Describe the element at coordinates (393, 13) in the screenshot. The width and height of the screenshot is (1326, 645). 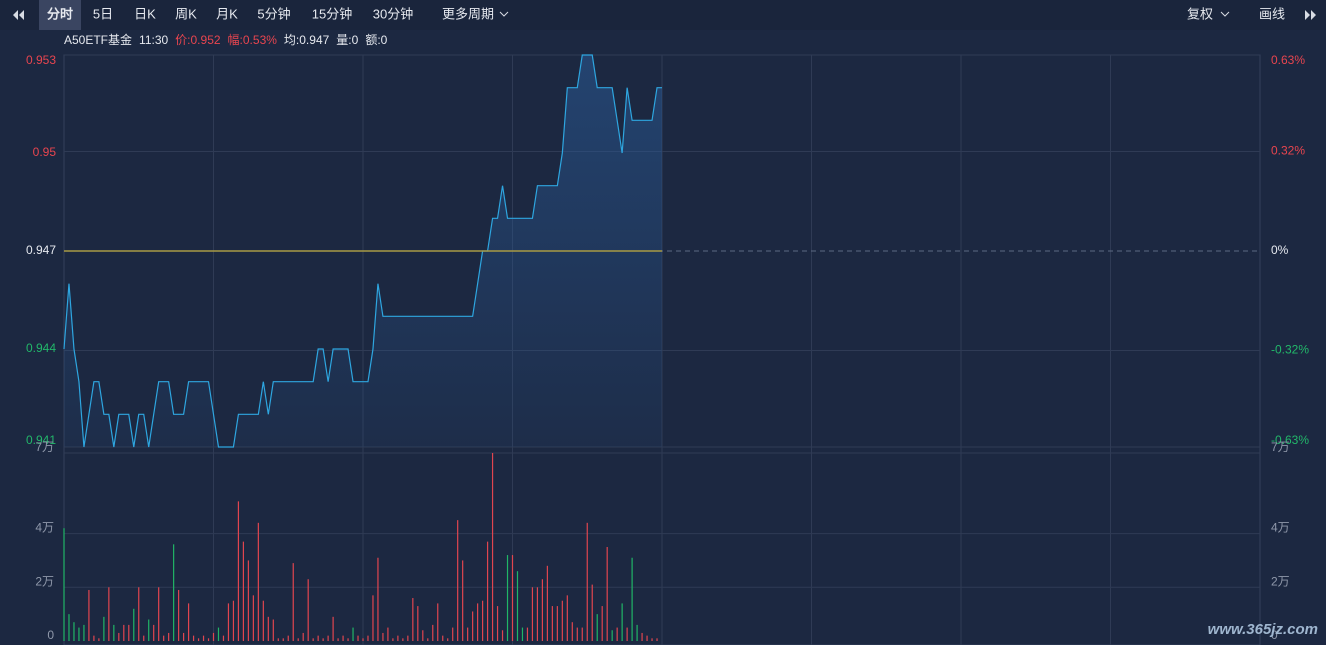
I see `tab: 30分钟` at that location.